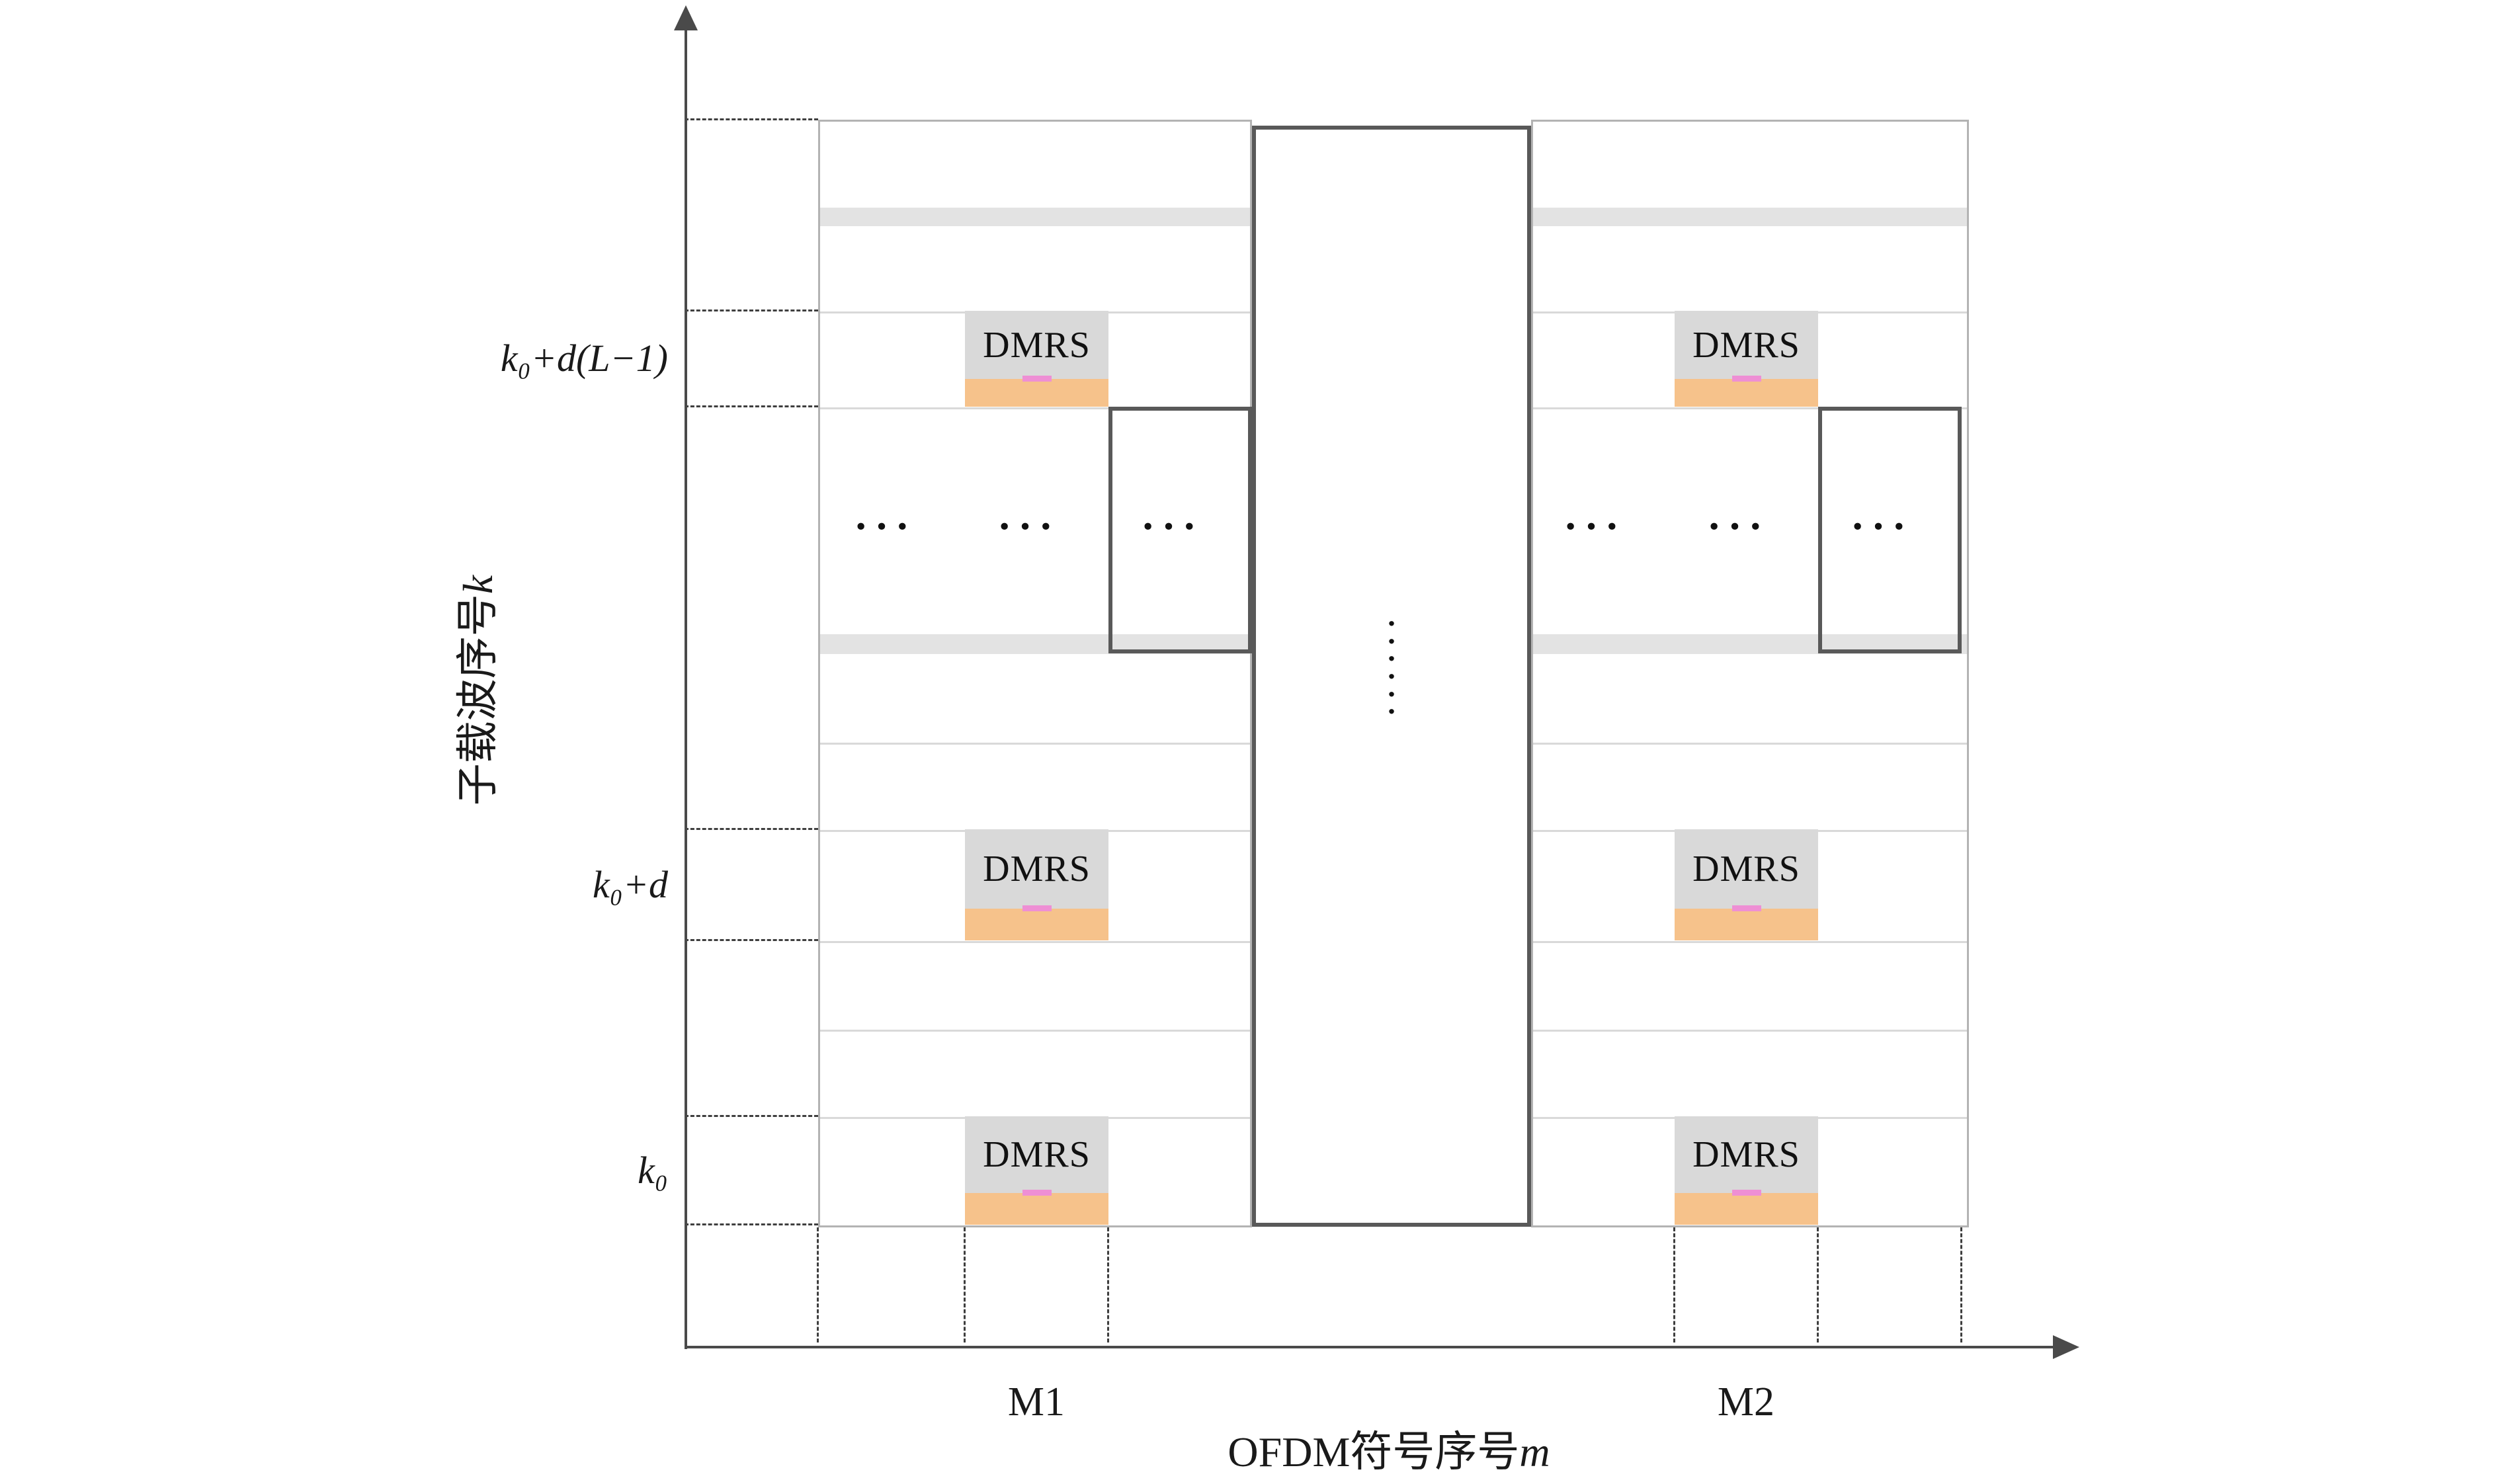 The image size is (2500, 1484). I want to click on y-axis-title-text: 子载波序号, so click(477, 700).